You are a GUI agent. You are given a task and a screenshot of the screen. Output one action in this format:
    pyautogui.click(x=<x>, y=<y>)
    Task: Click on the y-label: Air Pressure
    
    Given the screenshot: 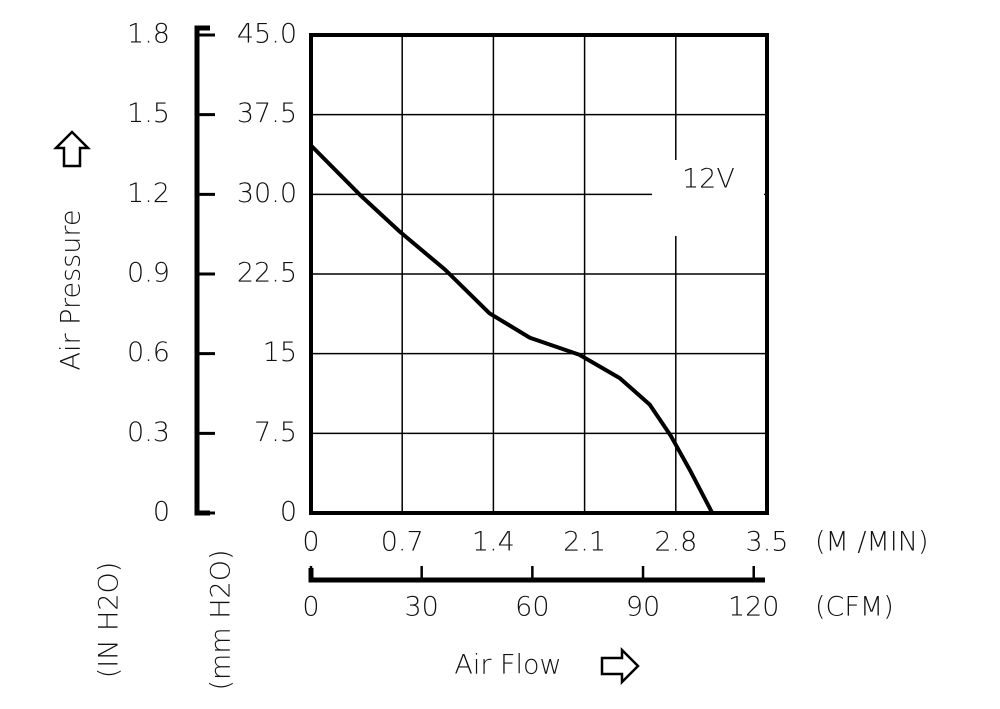 What is the action you would take?
    pyautogui.click(x=71, y=290)
    